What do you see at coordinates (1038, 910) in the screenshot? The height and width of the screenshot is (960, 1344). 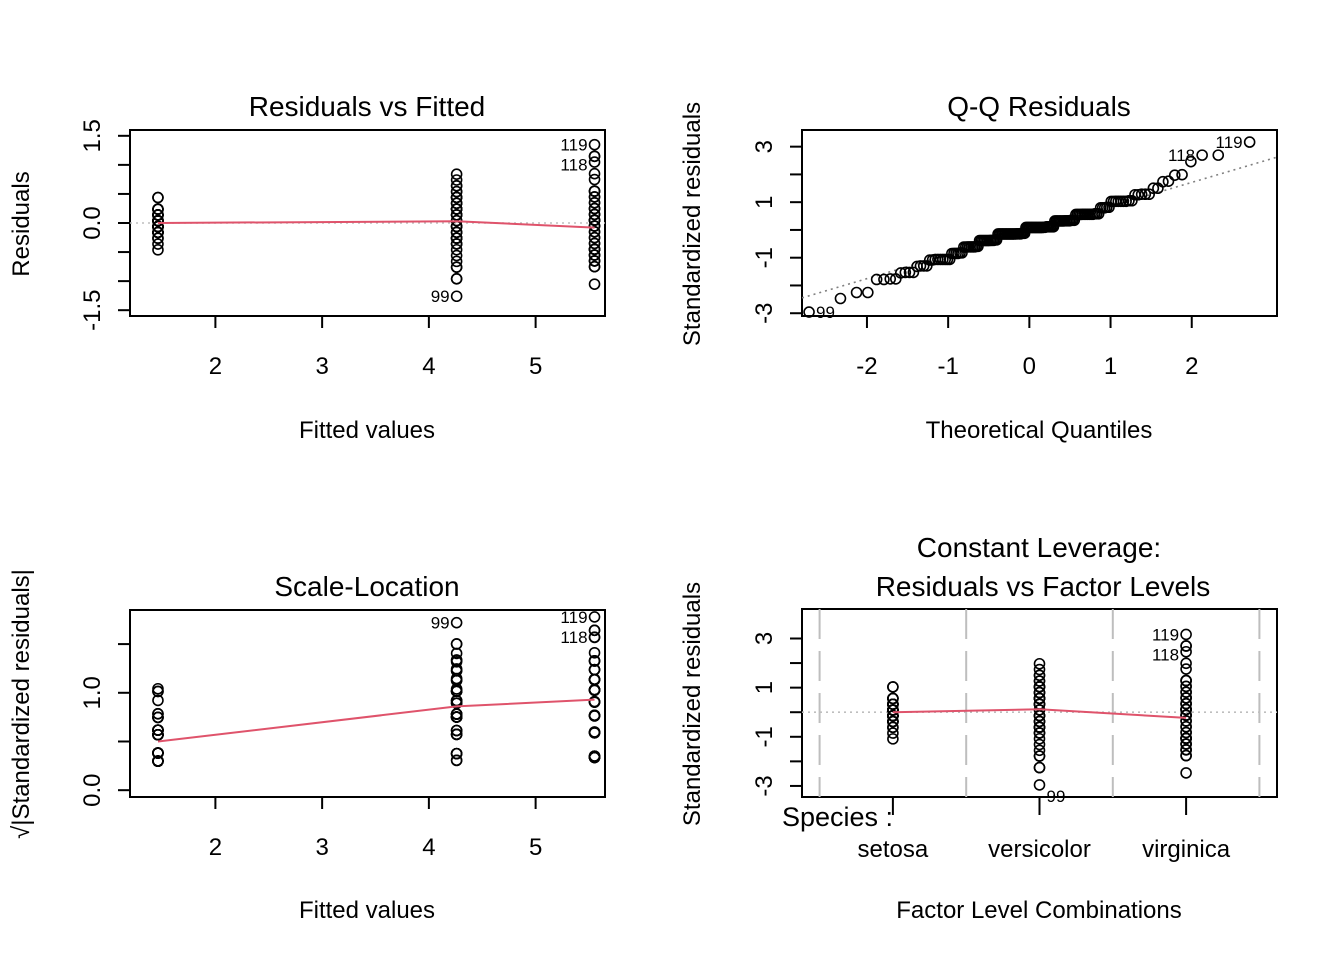 I see `x-axis-label: Factor Level Combinations` at bounding box center [1038, 910].